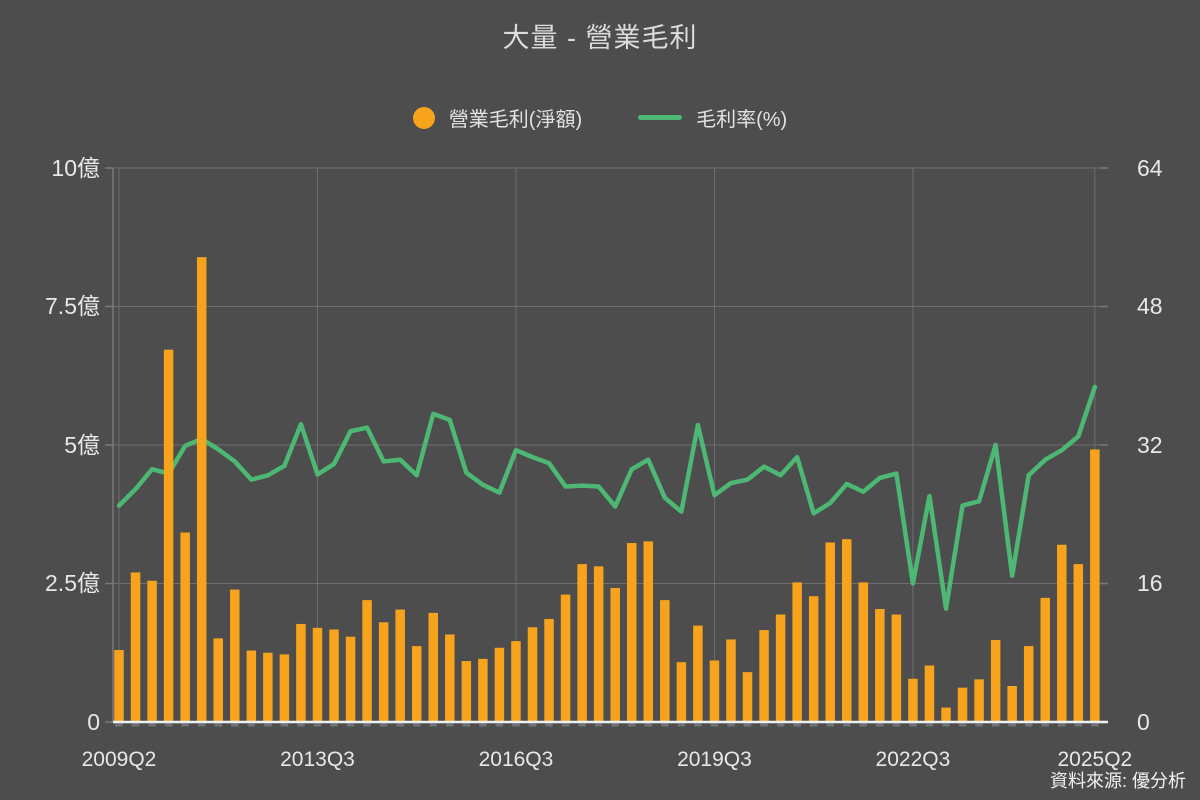 Image resolution: width=1200 pixels, height=800 pixels. What do you see at coordinates (742, 120) in the screenshot?
I see `legend-label: 毛利率(%)` at bounding box center [742, 120].